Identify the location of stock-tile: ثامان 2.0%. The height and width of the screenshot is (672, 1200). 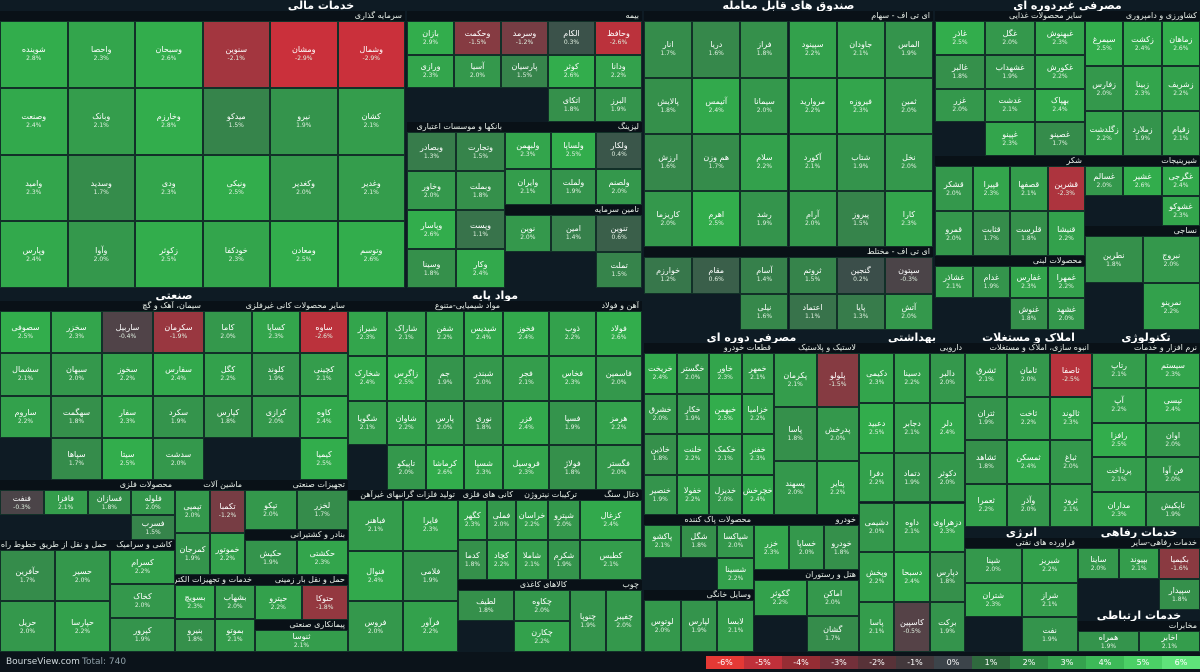
(1028, 375).